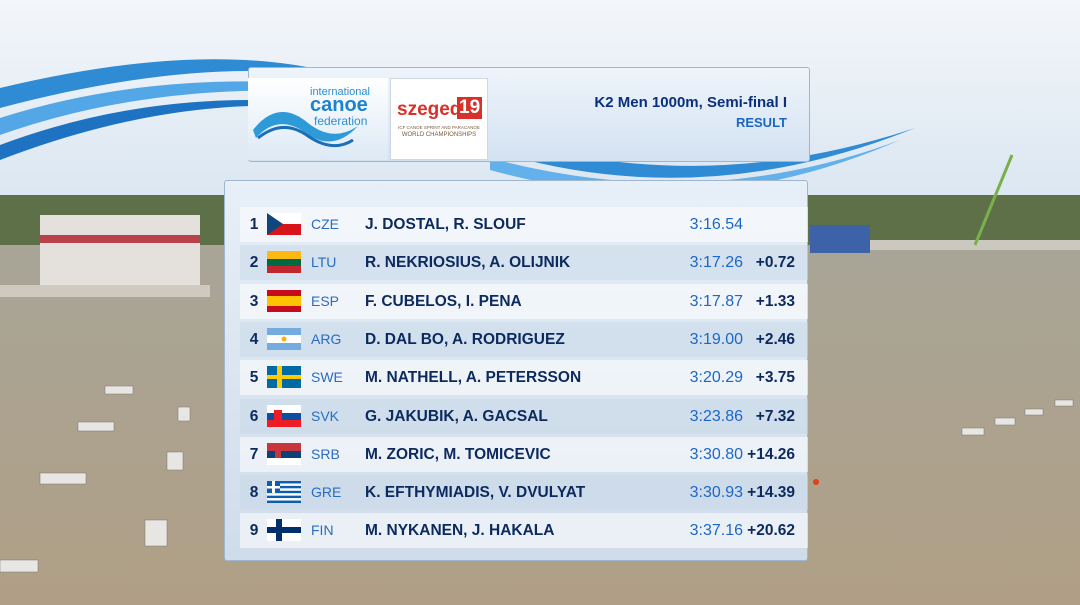 This screenshot has width=1080, height=605. I want to click on finish-time: 3:30.80, so click(716, 454).